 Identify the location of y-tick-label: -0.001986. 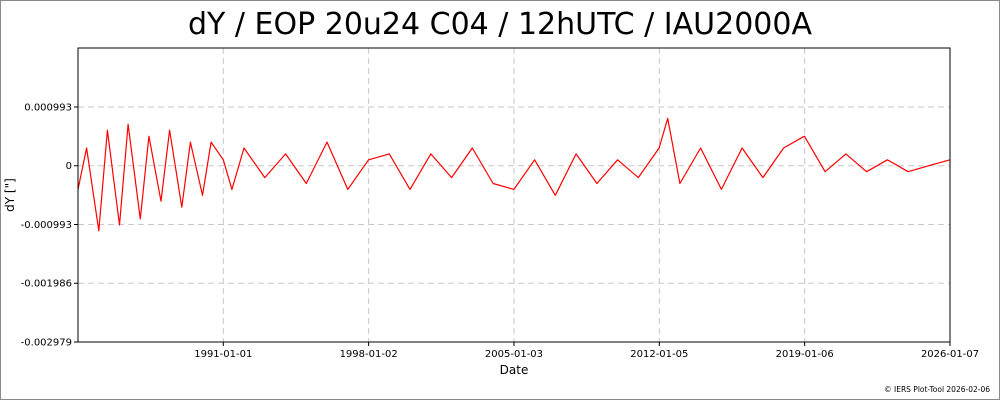
(46, 284).